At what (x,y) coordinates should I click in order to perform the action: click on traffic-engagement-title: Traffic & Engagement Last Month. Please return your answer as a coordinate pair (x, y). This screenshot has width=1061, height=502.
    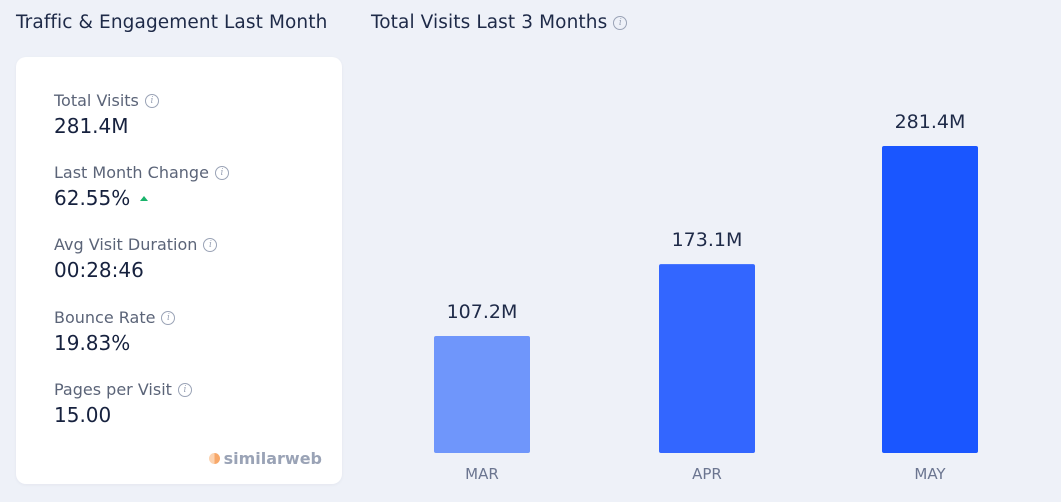
    Looking at the image, I should click on (171, 22).